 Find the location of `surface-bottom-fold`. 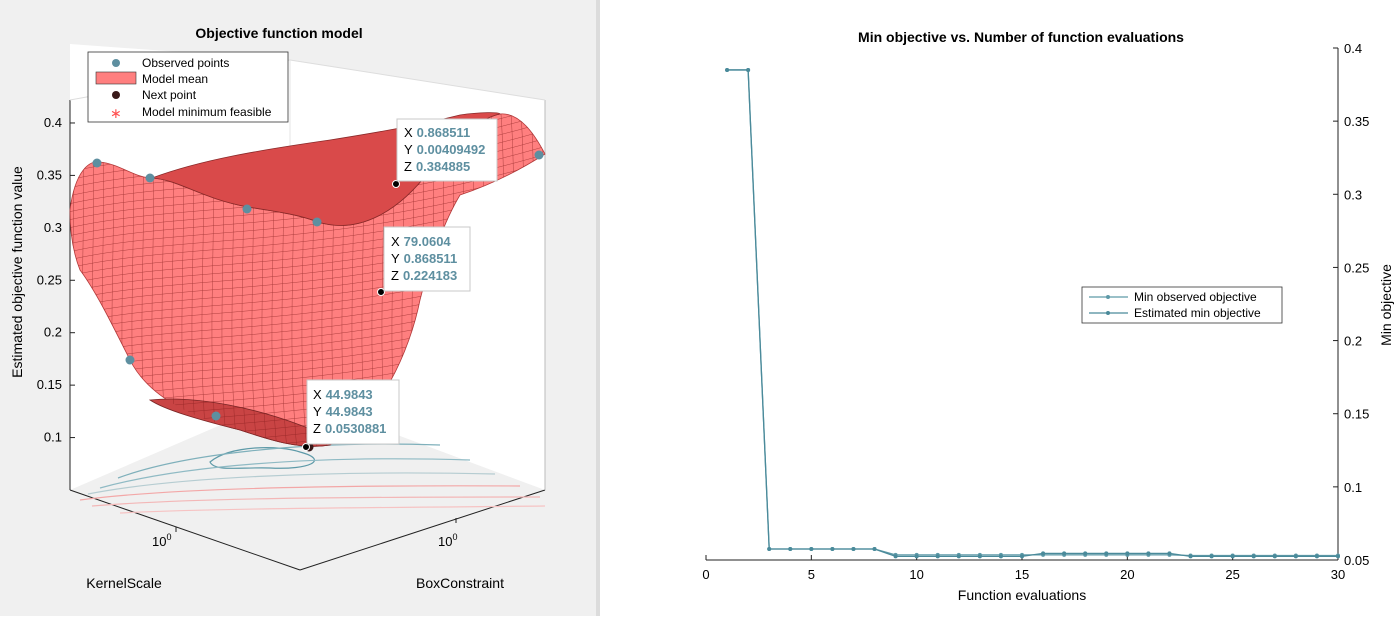

surface-bottom-fold is located at coordinates (239, 422).